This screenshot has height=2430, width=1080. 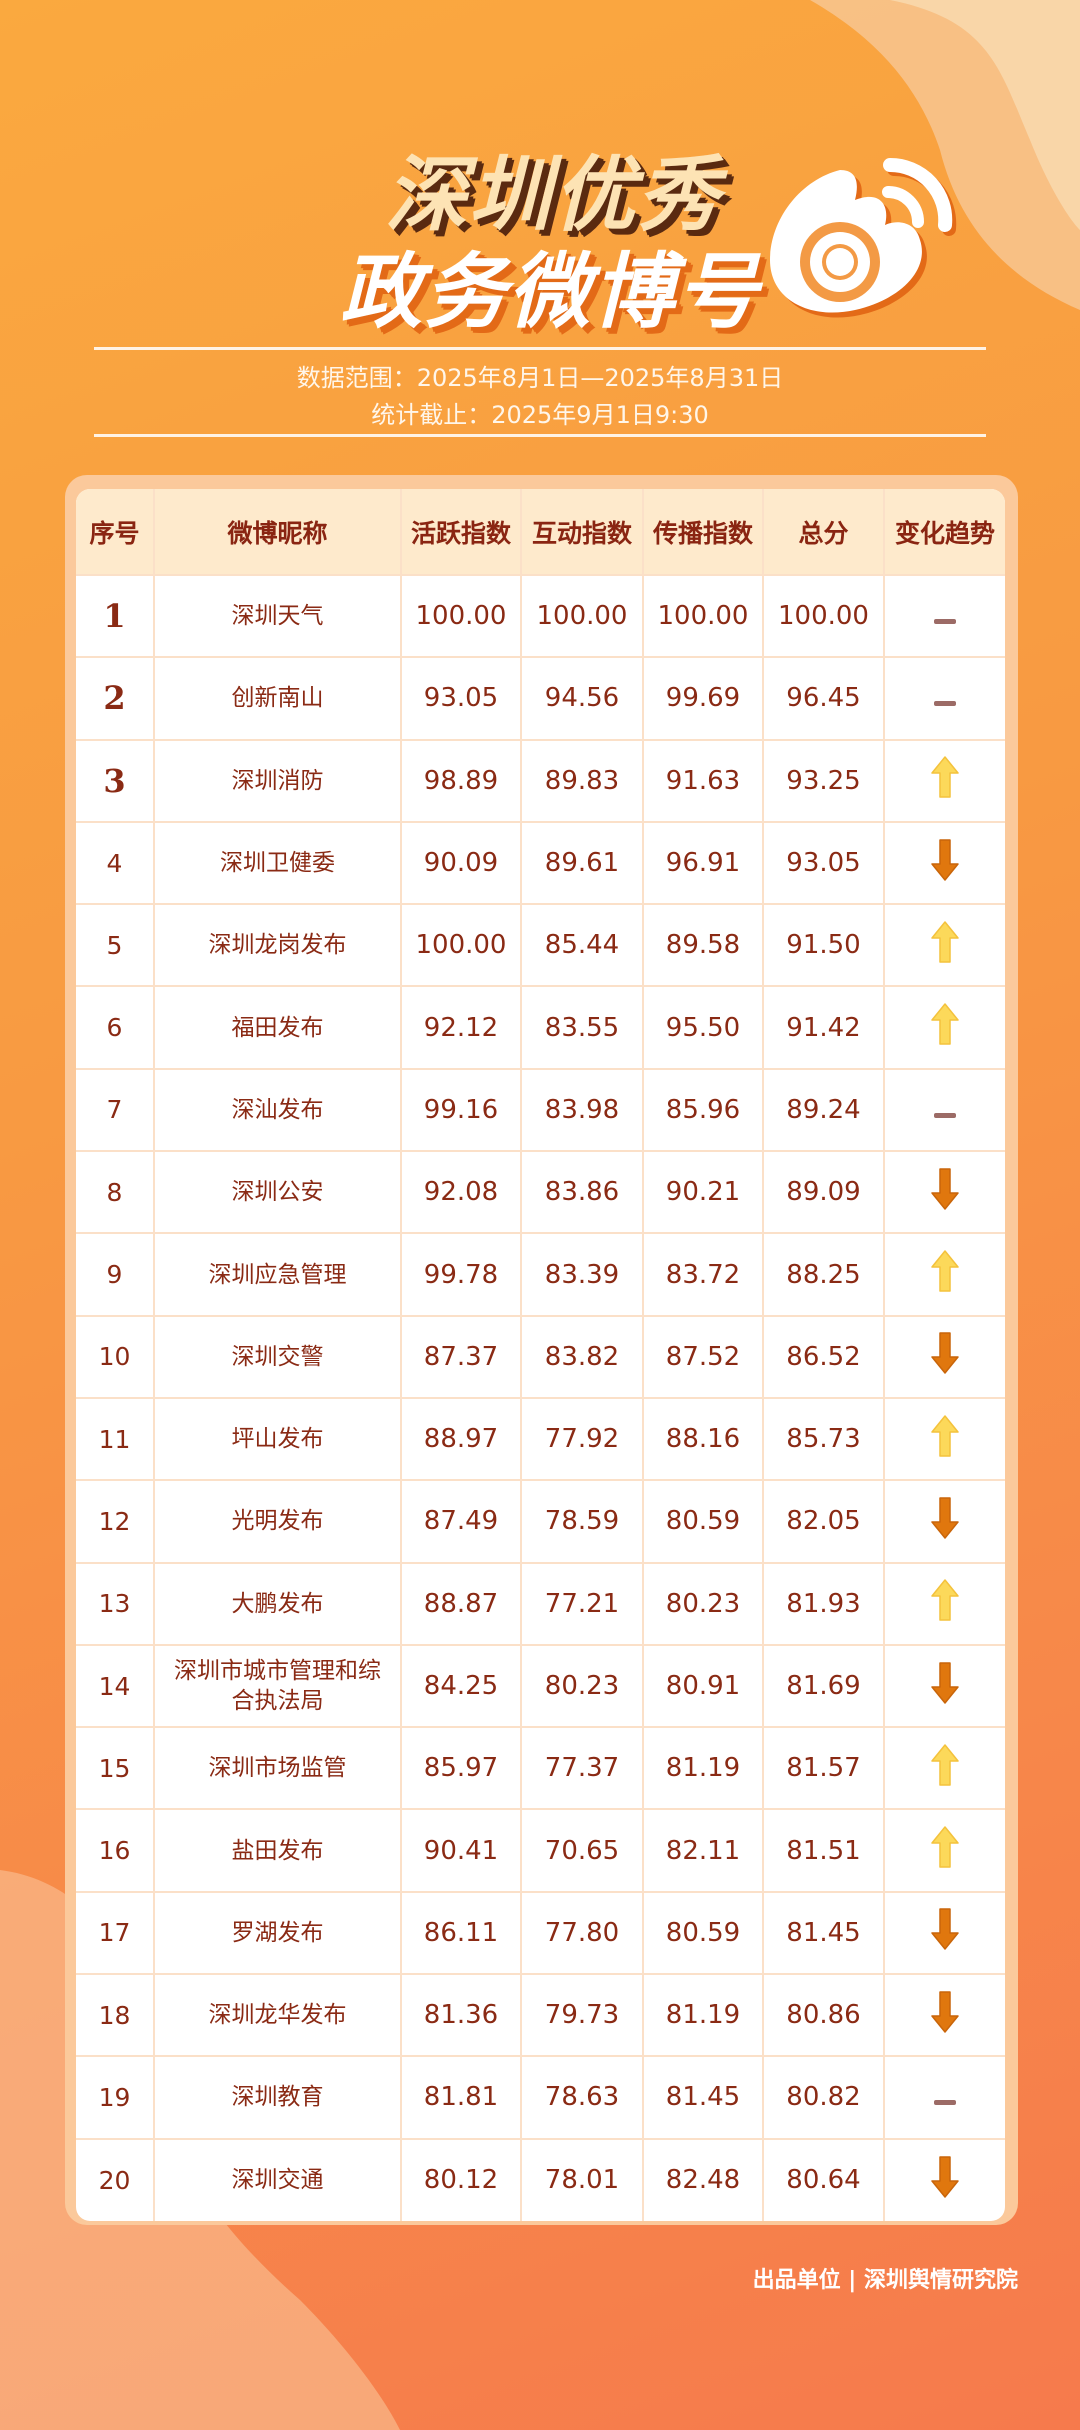 I want to click on spread-index: 96.91, so click(x=703, y=862).